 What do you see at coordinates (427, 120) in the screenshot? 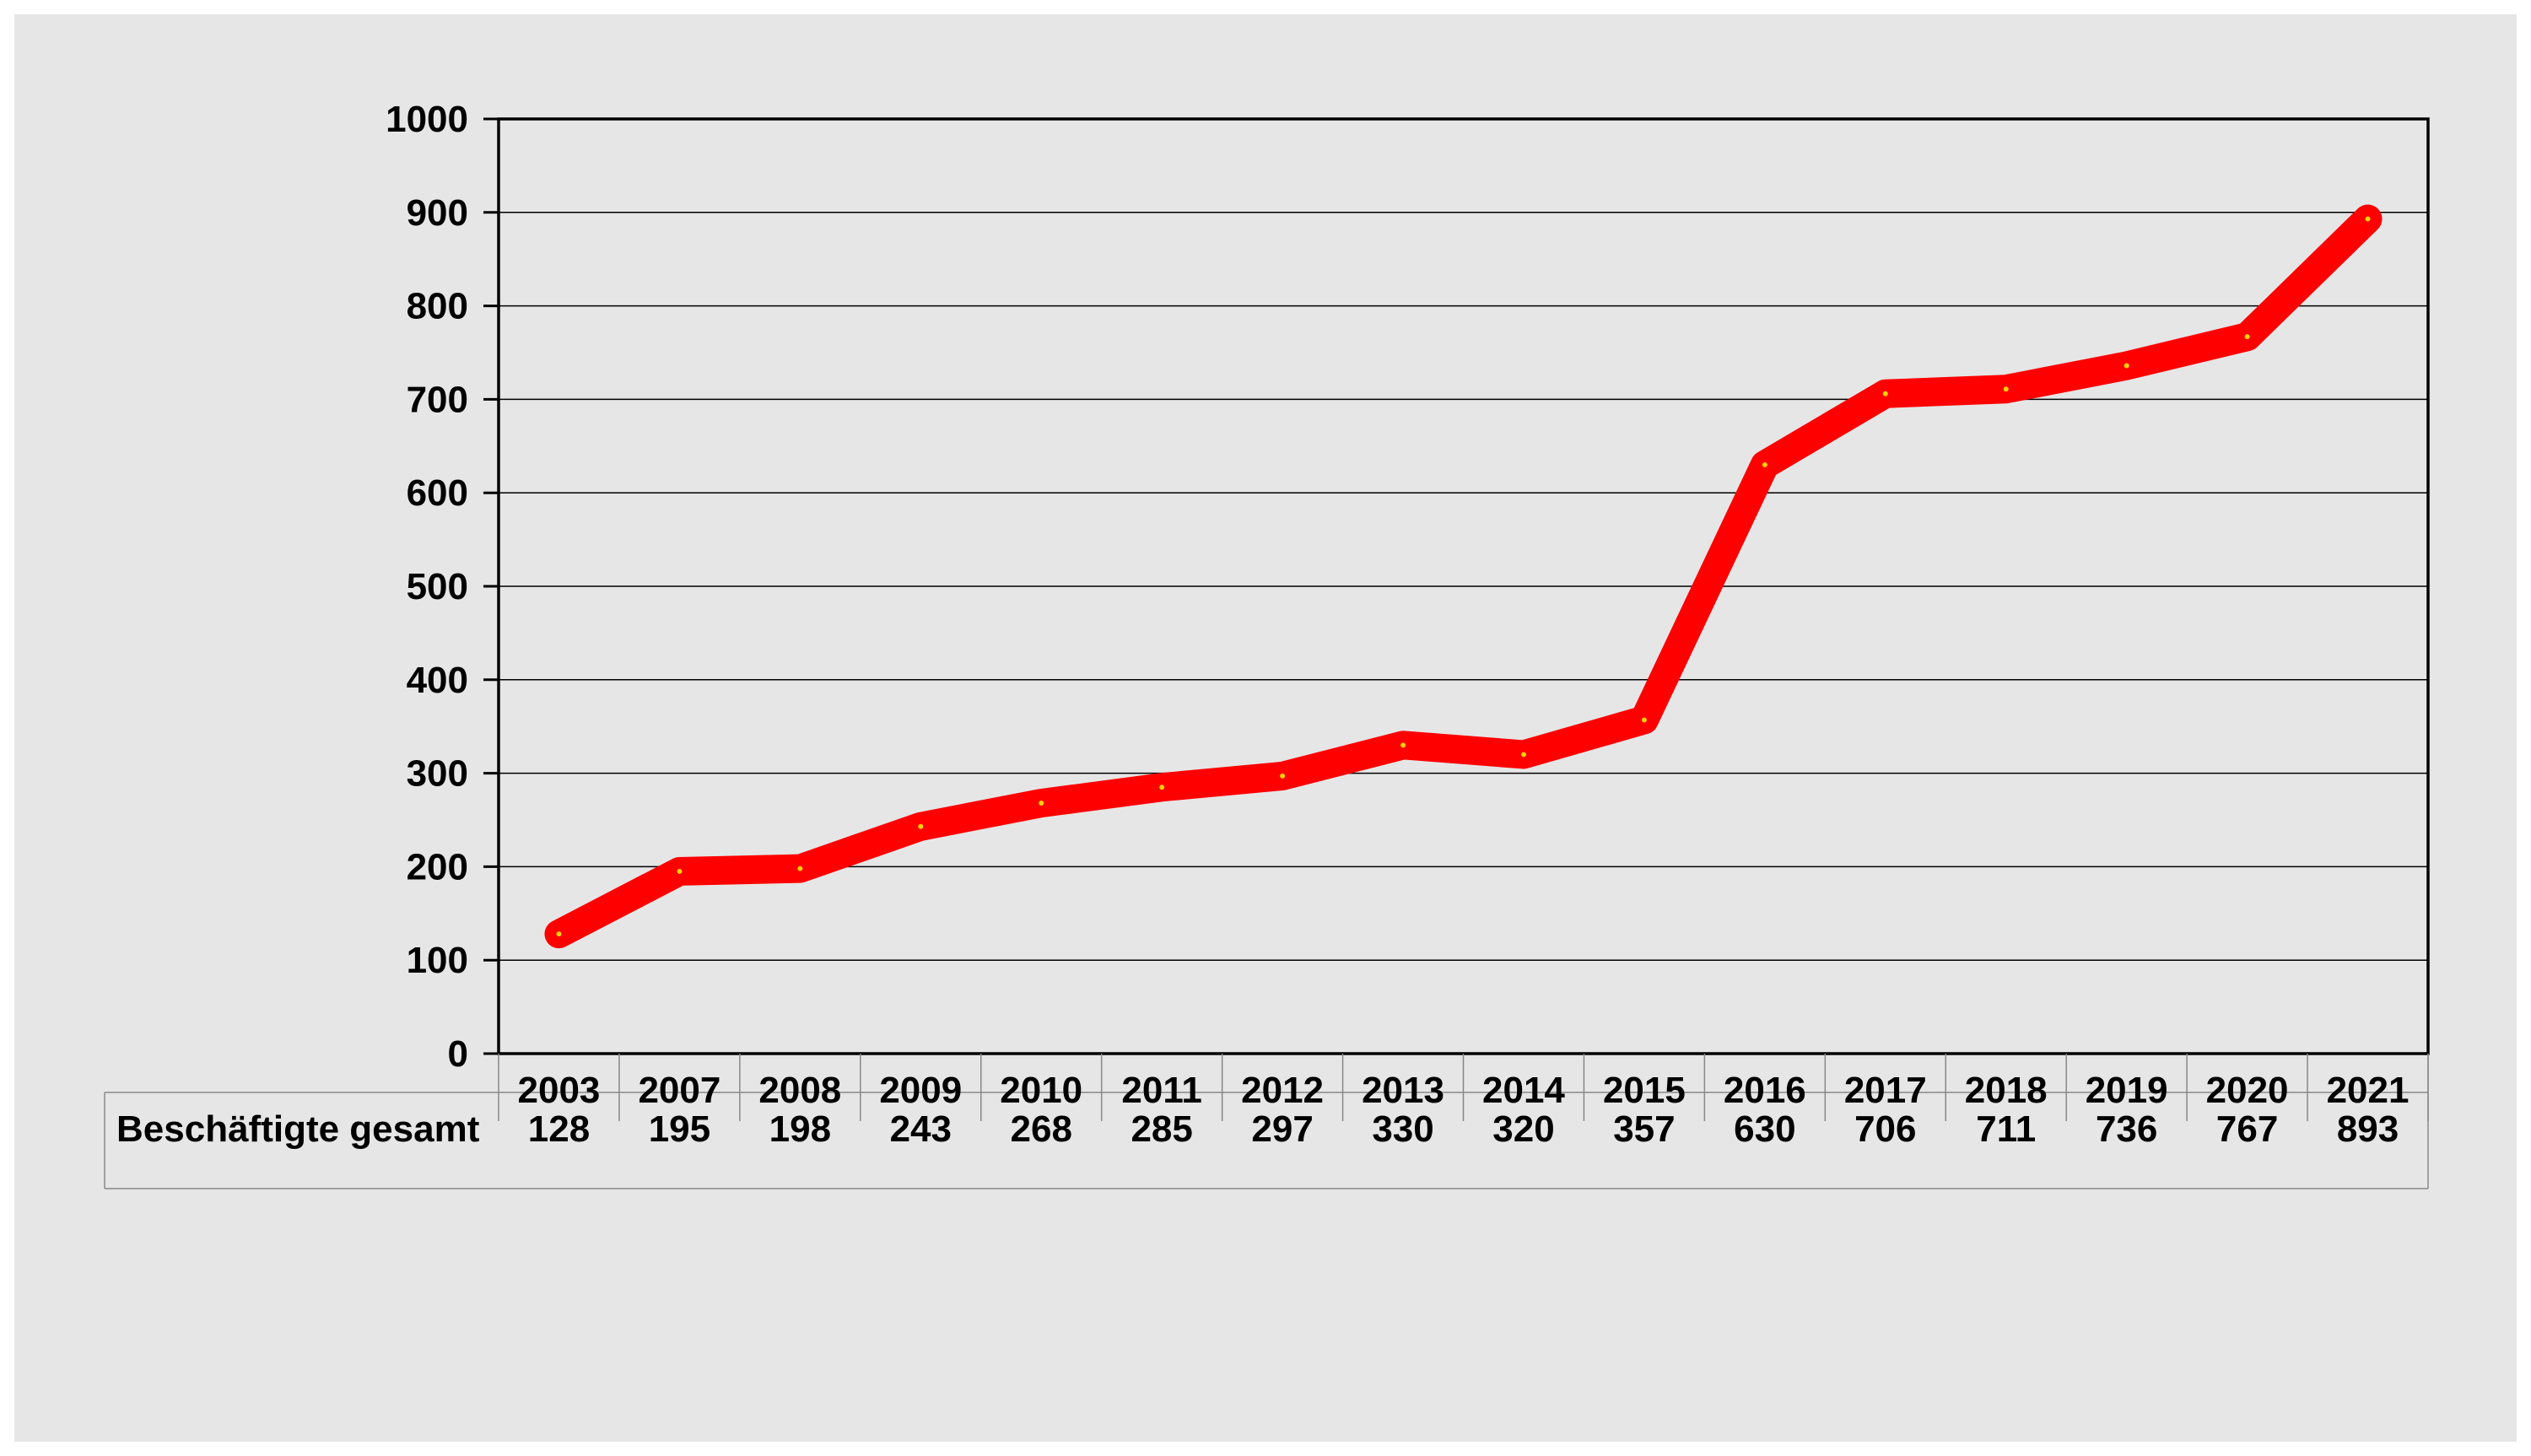
I see `y-tick-label: 1000` at bounding box center [427, 120].